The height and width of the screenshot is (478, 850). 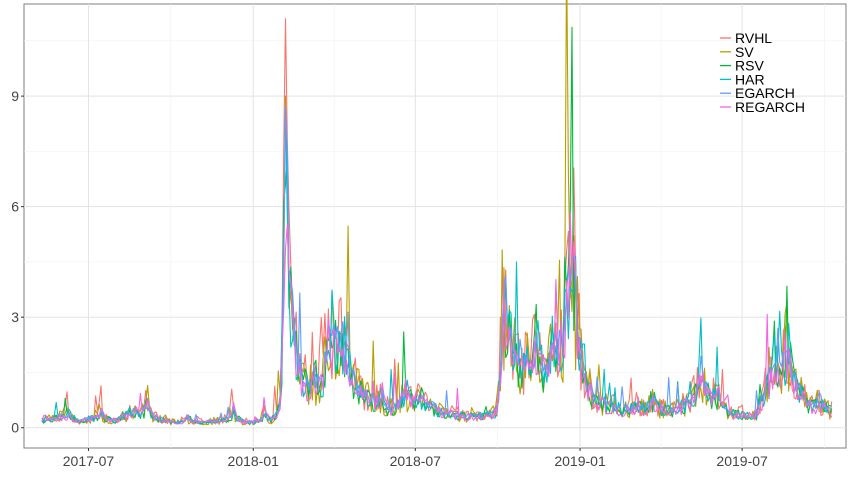 I want to click on x-tick-label: 2019-07, so click(x=742, y=461).